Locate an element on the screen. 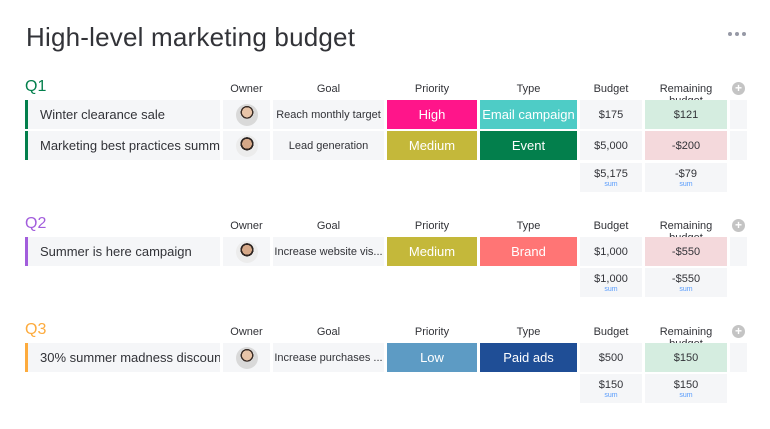 The width and height of the screenshot is (770, 429). budget-cell: $5,000 is located at coordinates (611, 145).